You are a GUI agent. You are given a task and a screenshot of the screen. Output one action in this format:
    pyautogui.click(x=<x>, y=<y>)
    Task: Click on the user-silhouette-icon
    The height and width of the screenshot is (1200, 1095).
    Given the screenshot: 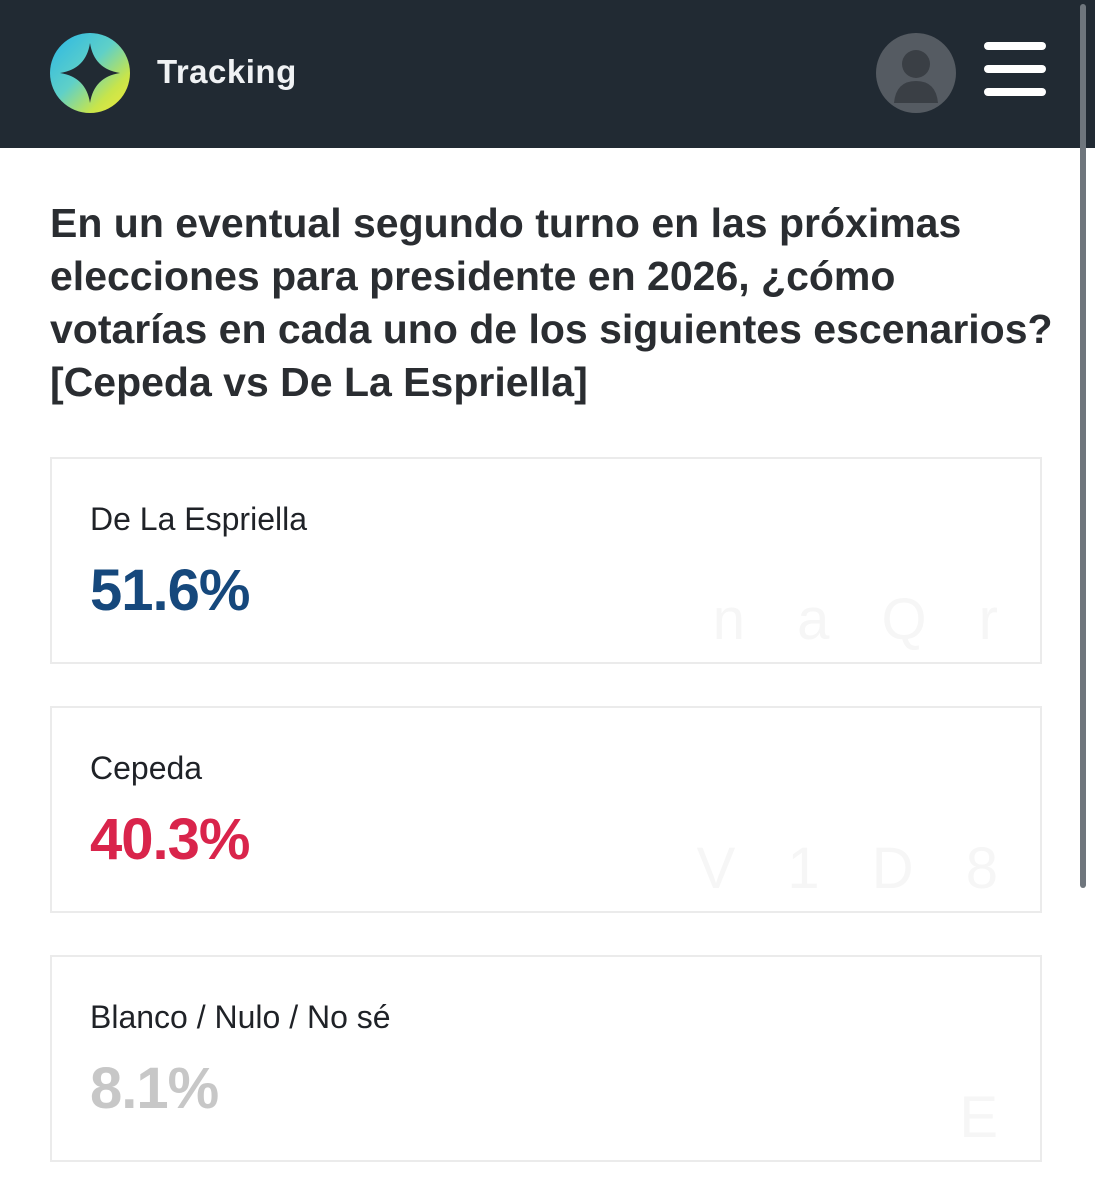 What is the action you would take?
    pyautogui.click(x=916, y=73)
    